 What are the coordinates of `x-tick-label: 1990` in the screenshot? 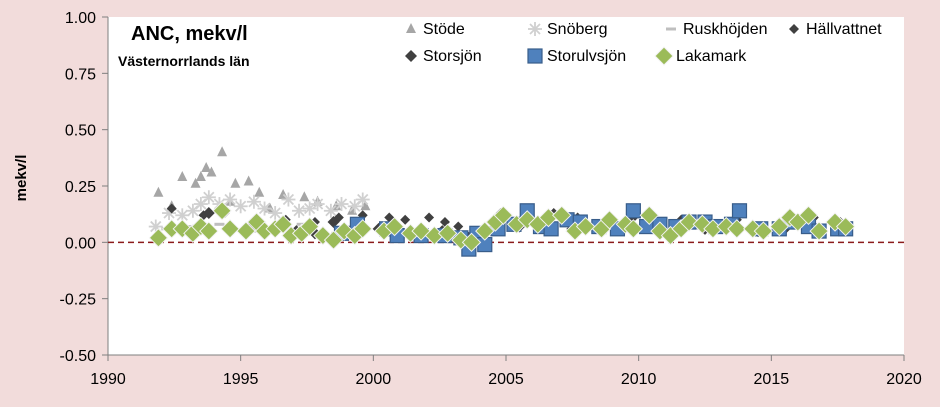 It's located at (108, 379).